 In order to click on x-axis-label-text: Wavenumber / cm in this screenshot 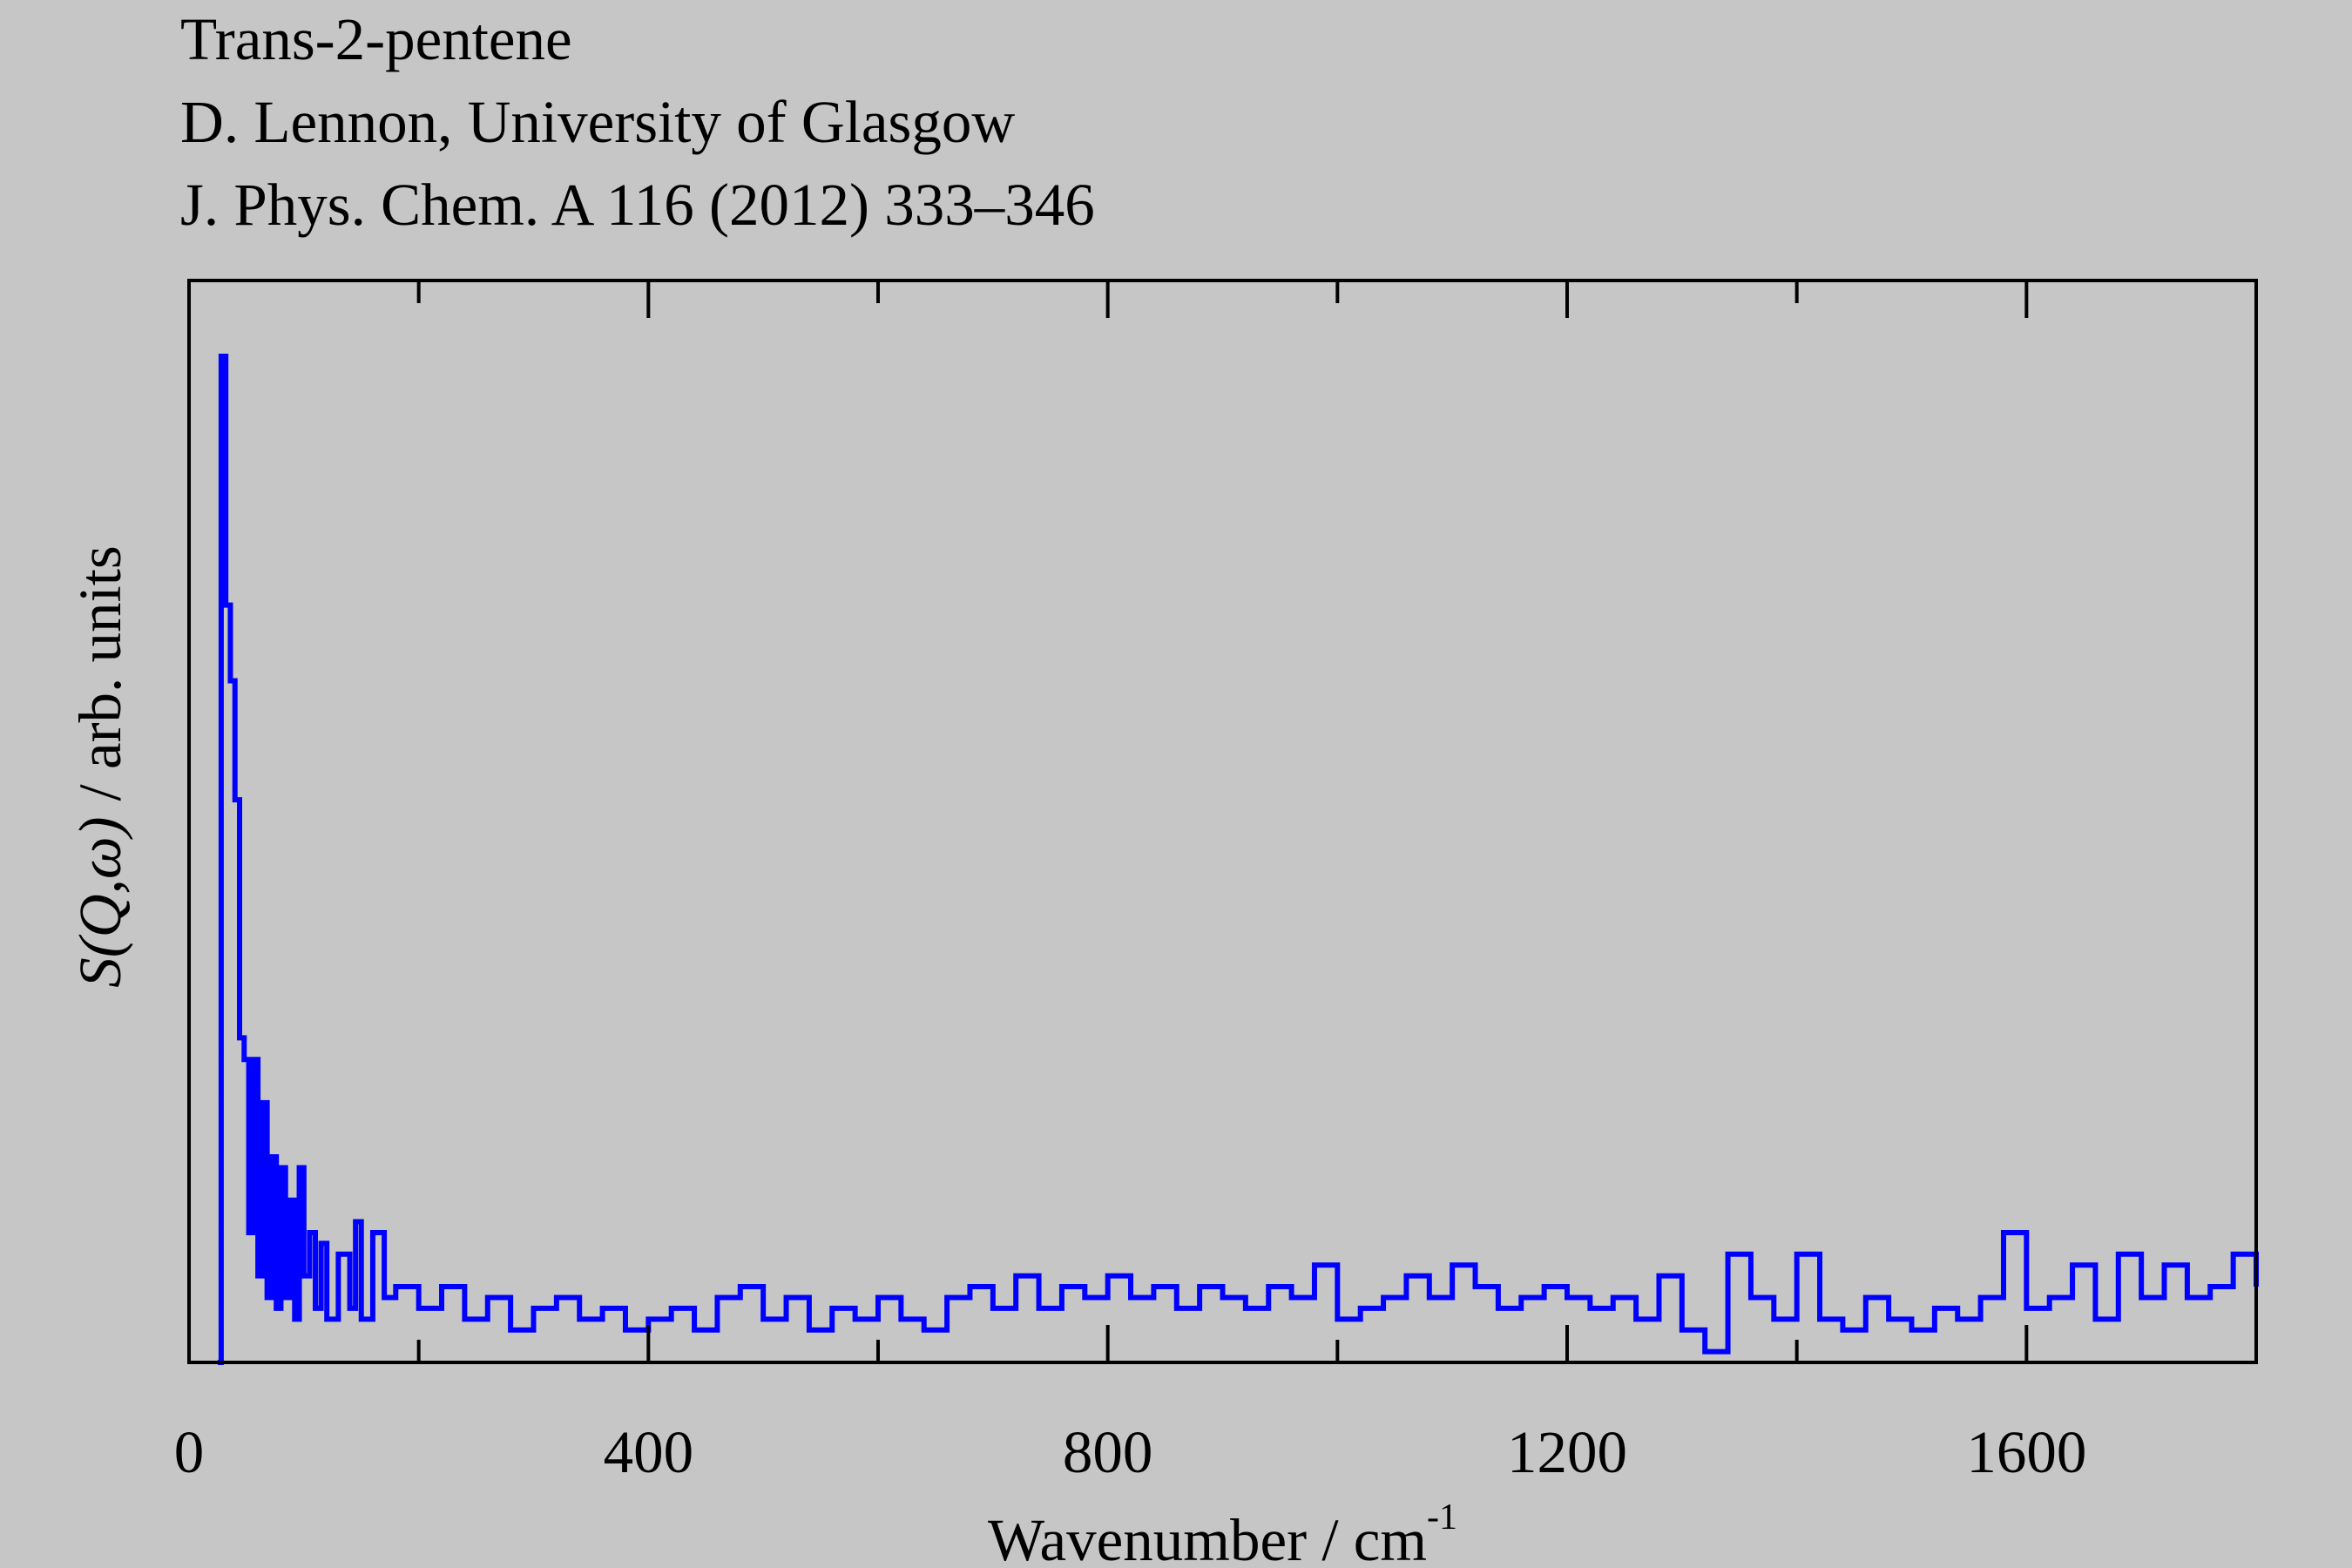, I will do `click(1207, 1537)`.